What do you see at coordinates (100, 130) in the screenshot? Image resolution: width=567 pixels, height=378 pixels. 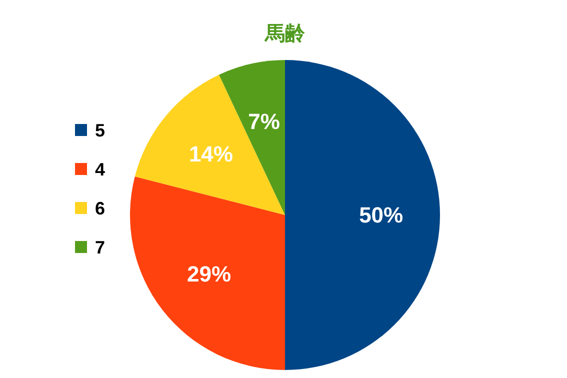 I see `legend-label: 5` at bounding box center [100, 130].